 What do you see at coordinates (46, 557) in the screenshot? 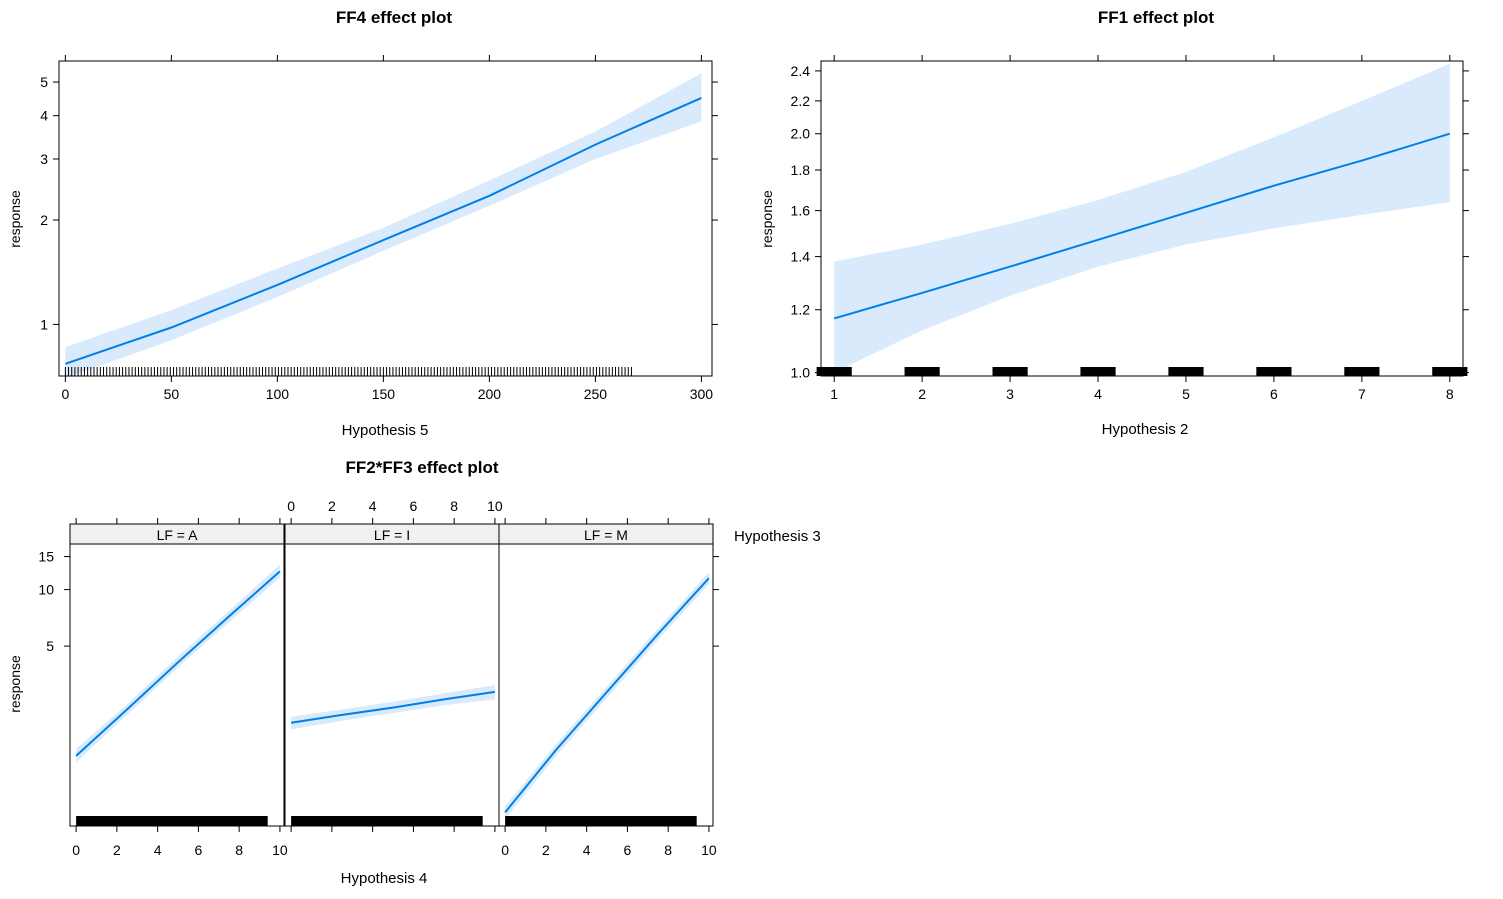
I see `ff2ff3-y-tick-label: 15` at bounding box center [46, 557].